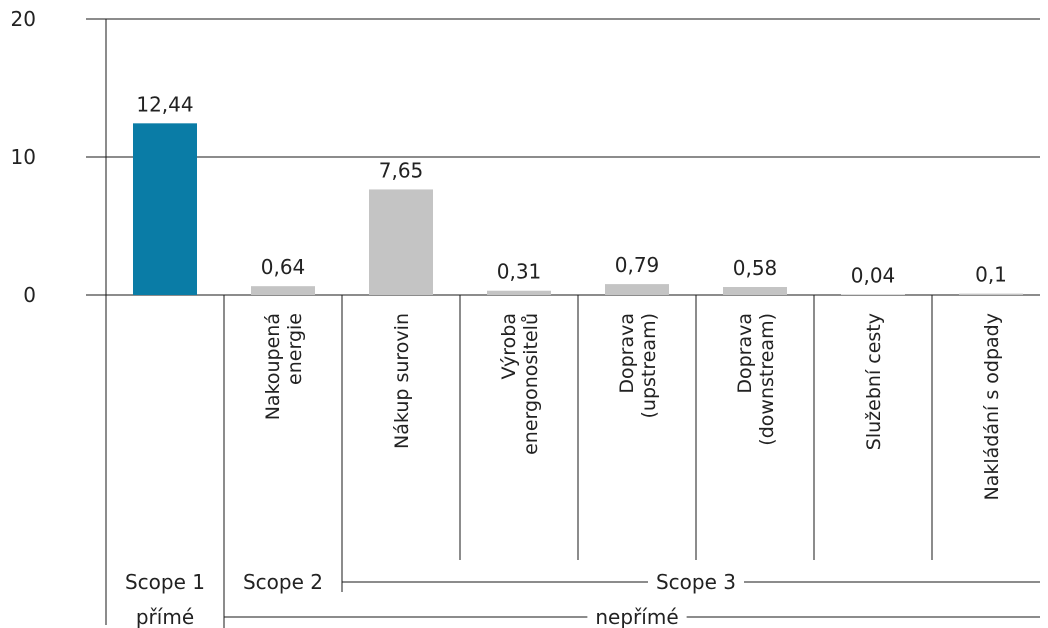 This screenshot has height=628, width=1048. Describe the element at coordinates (273, 366) in the screenshot. I see `category-label-line: Nakoupená` at that location.